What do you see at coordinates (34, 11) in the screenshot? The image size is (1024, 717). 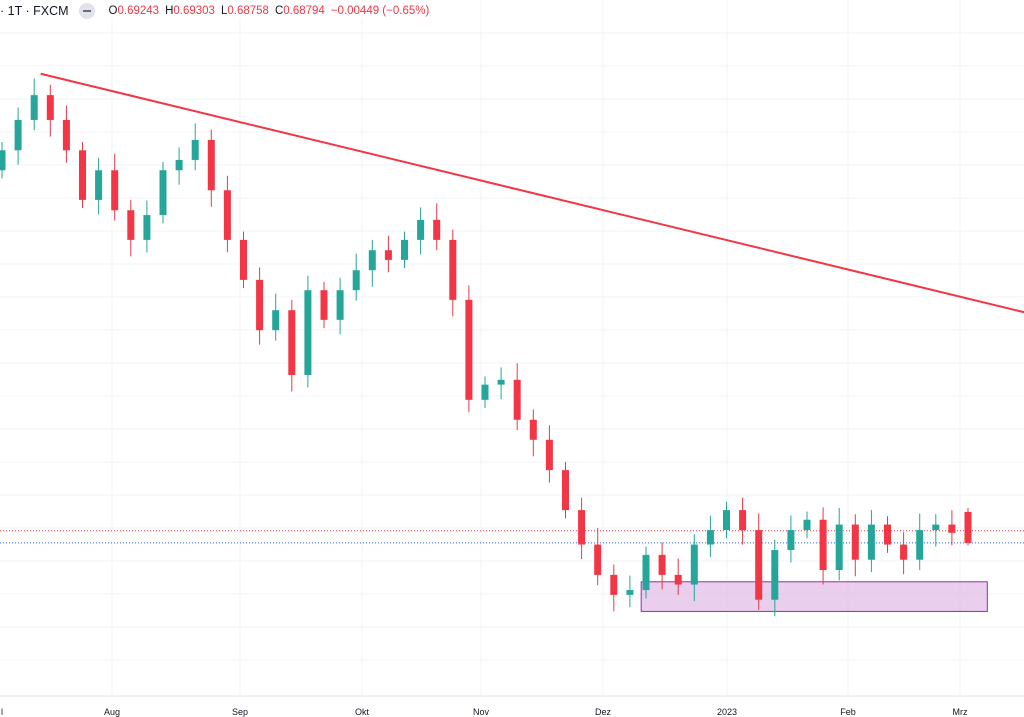 I see `symbol-label: · 1T · FXCM` at bounding box center [34, 11].